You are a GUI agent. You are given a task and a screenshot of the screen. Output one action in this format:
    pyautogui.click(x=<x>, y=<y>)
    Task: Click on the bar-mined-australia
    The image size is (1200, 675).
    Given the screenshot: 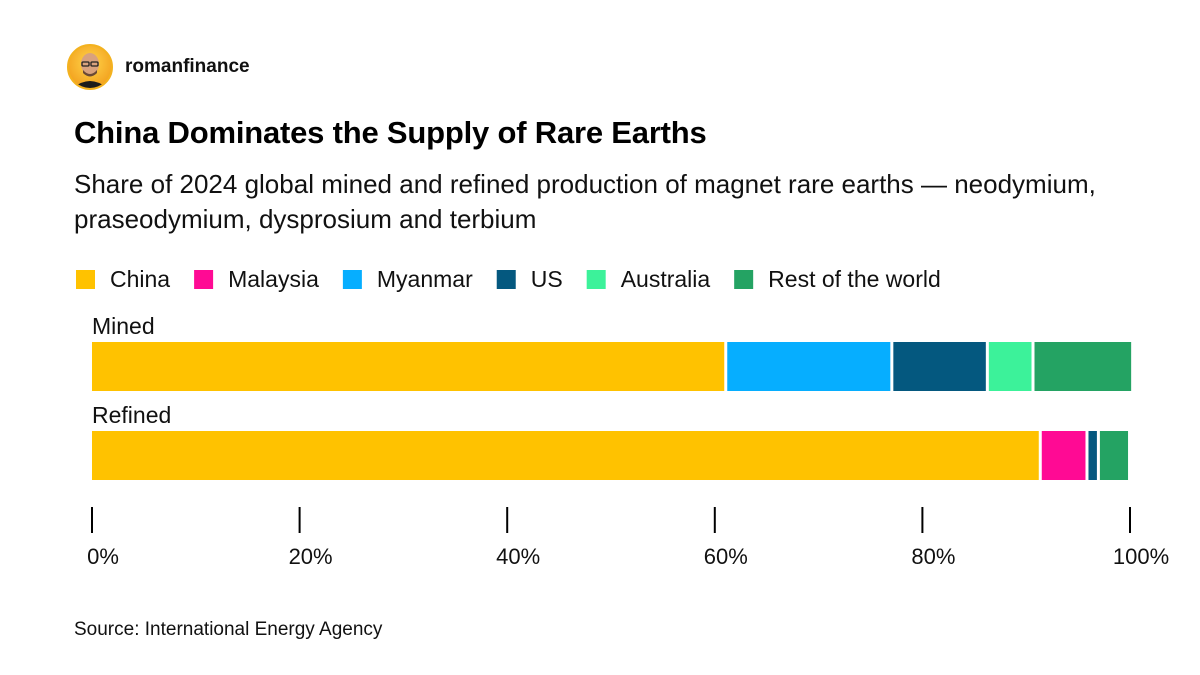 What is the action you would take?
    pyautogui.click(x=1010, y=366)
    